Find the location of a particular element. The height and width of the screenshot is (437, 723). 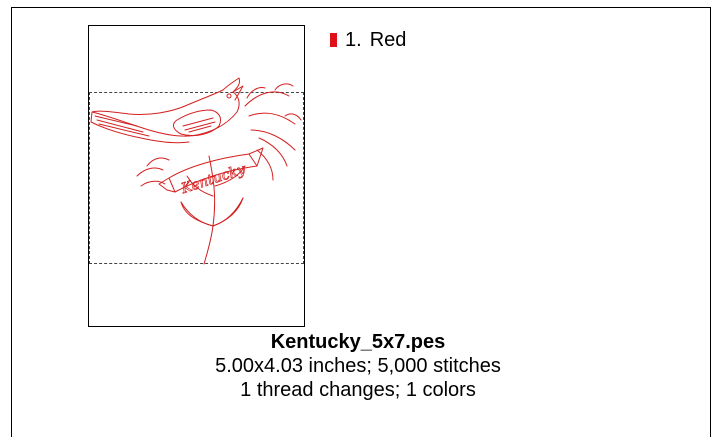

bird-wing is located at coordinates (197, 123).